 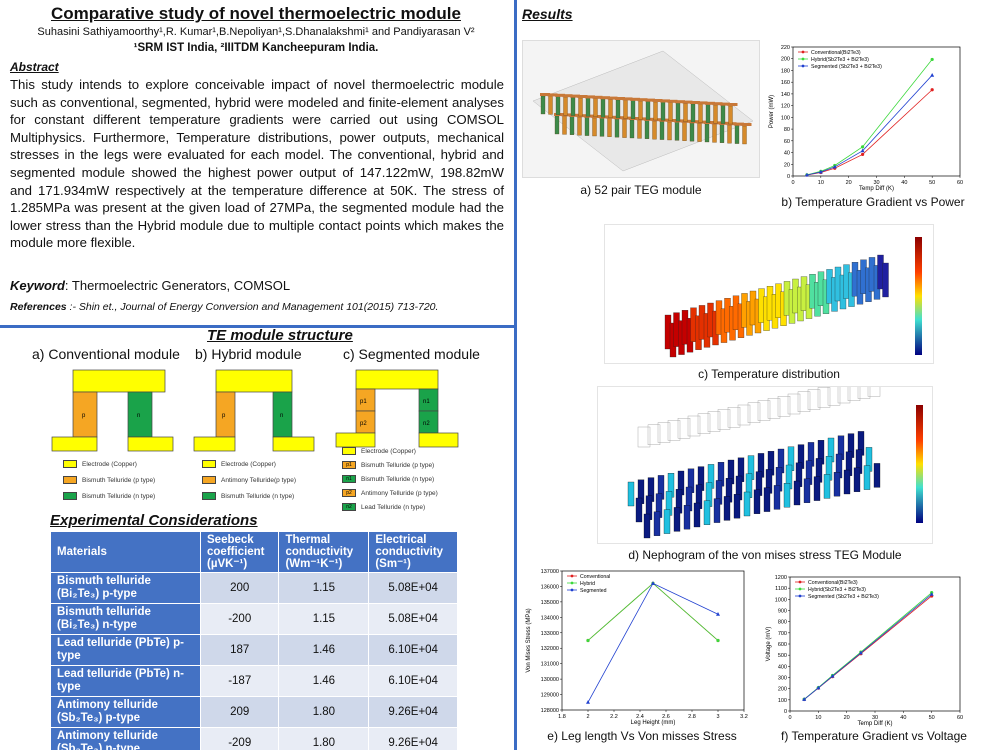 What do you see at coordinates (154, 520) in the screenshot?
I see `experimental-heading: Experimental Considerations` at bounding box center [154, 520].